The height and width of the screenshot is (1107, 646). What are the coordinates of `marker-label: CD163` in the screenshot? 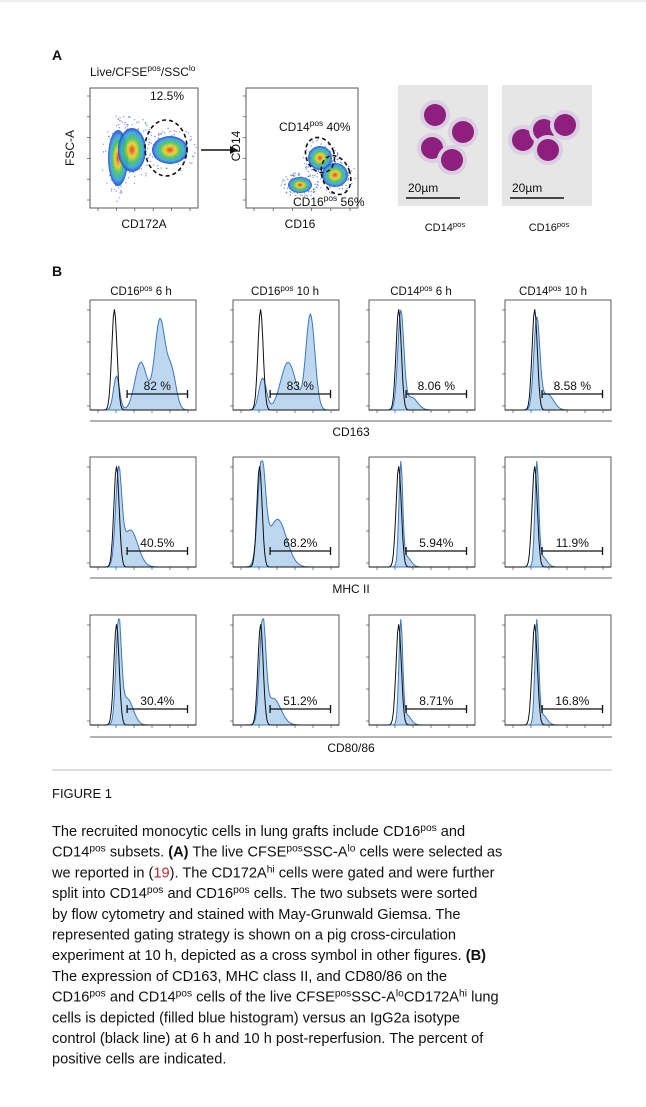 It's located at (351, 432).